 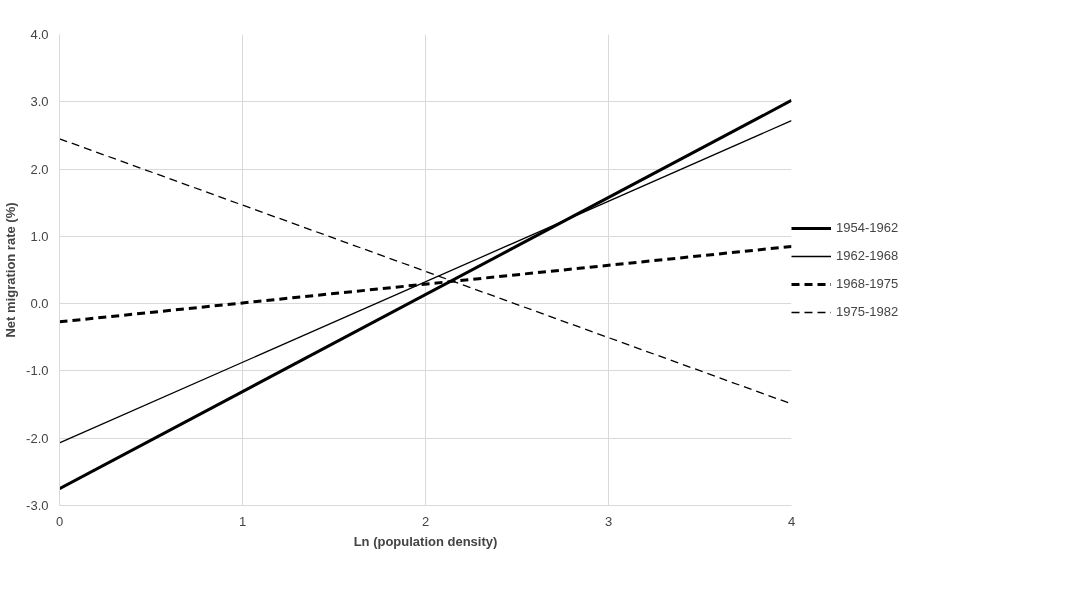 I want to click on x-tick-label: 2, so click(x=425, y=521).